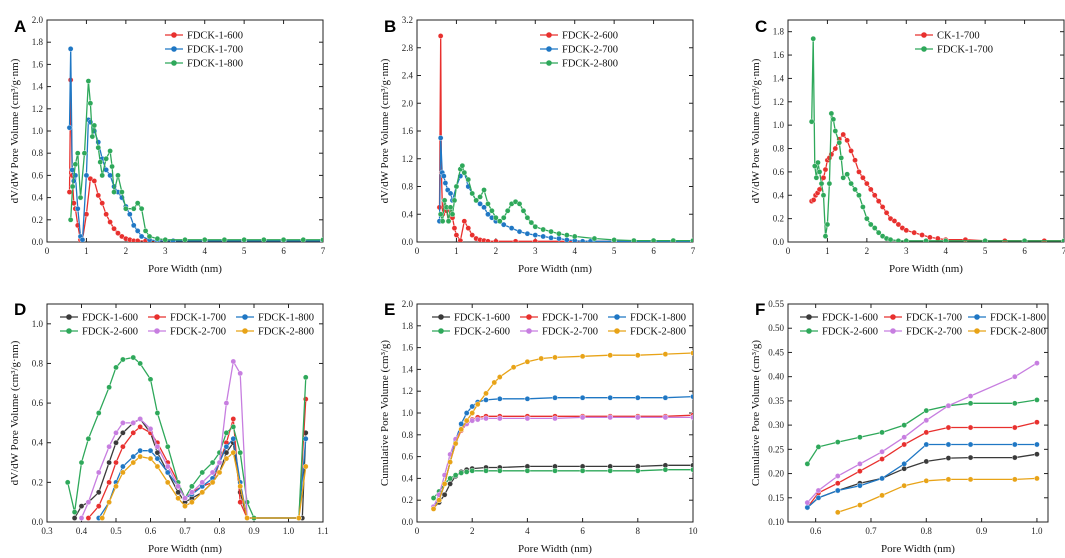 The image size is (1065, 558). I want to click on y-tick-label: 0.0, so click(408, 242).